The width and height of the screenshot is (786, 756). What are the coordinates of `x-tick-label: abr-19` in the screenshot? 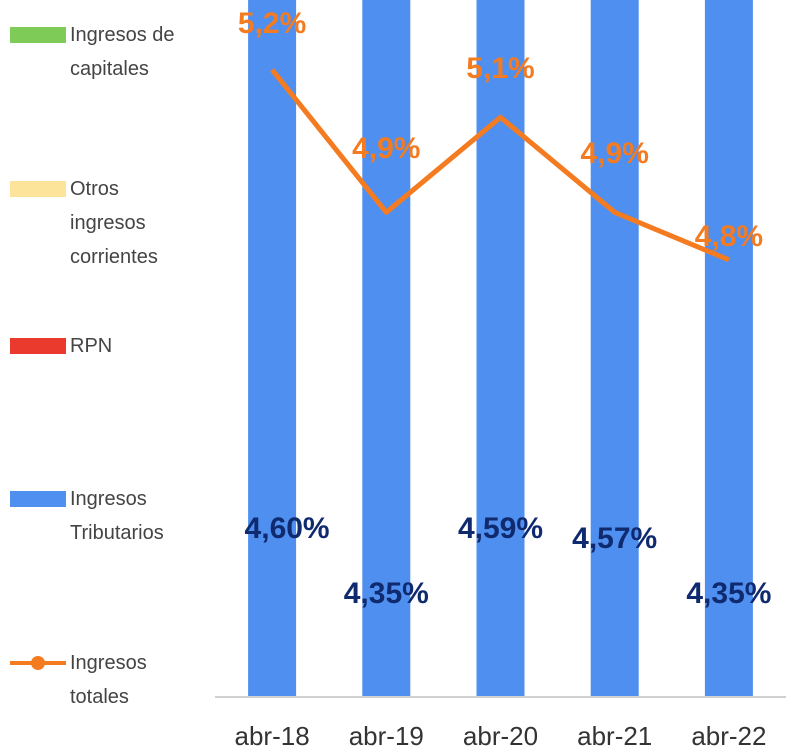 It's located at (386, 736).